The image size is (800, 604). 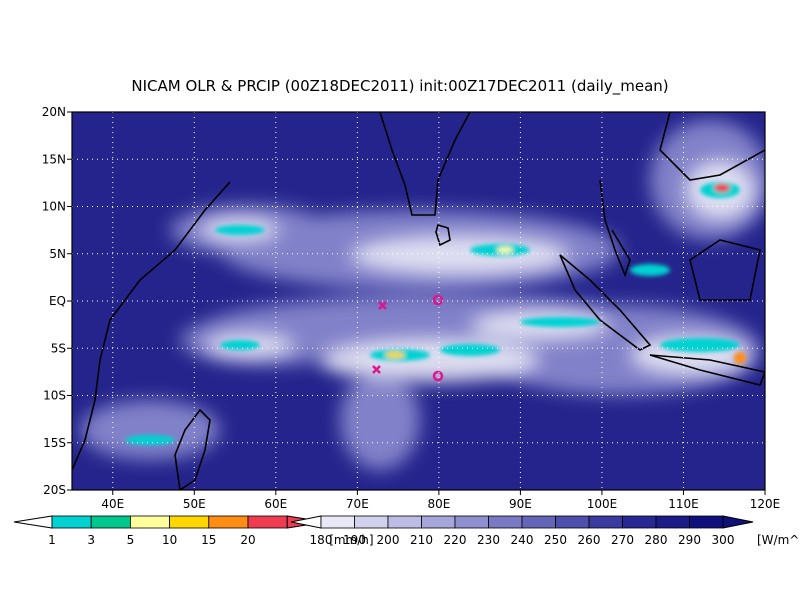 What do you see at coordinates (112, 504) in the screenshot?
I see `lon-label: 40E` at bounding box center [112, 504].